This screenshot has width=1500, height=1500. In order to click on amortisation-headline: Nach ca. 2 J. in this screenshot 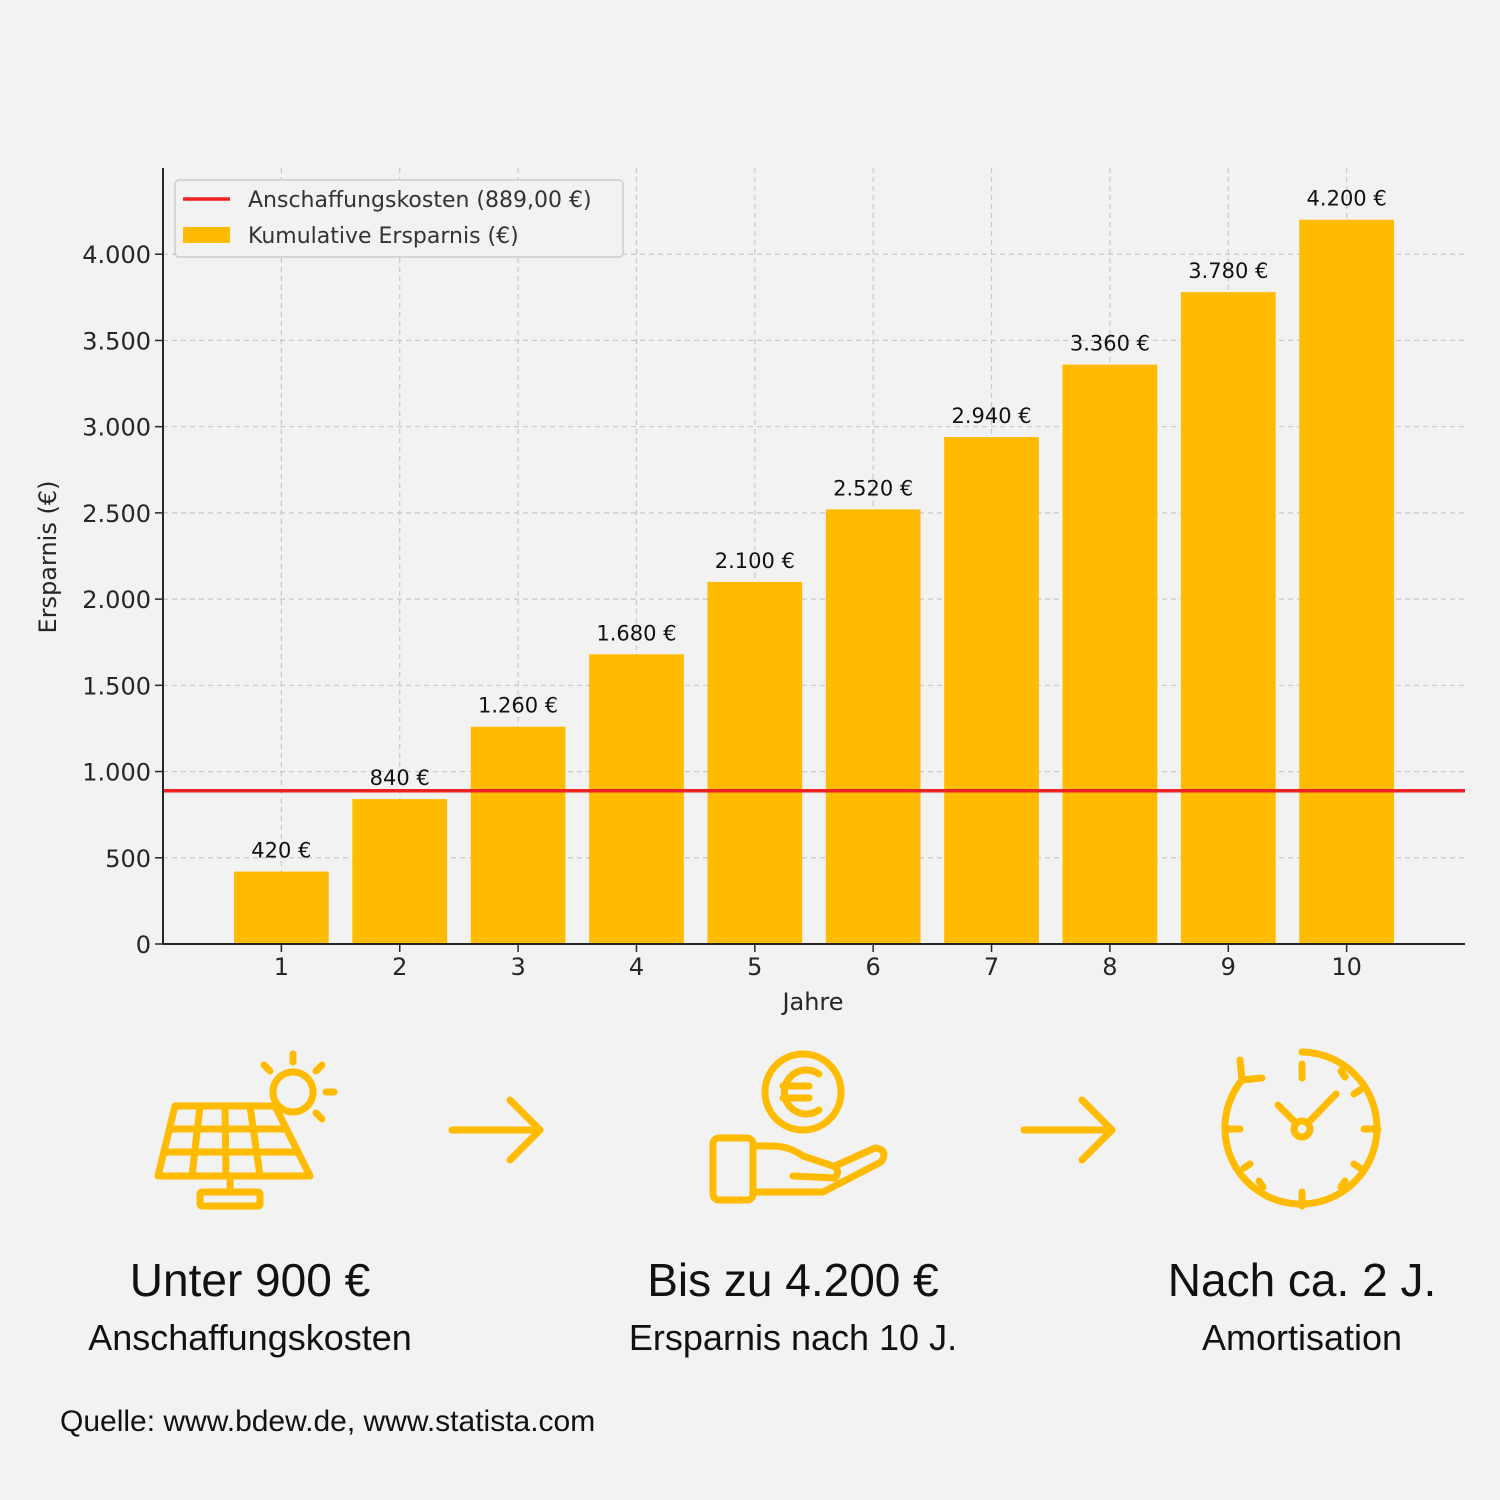, I will do `click(1302, 1280)`.